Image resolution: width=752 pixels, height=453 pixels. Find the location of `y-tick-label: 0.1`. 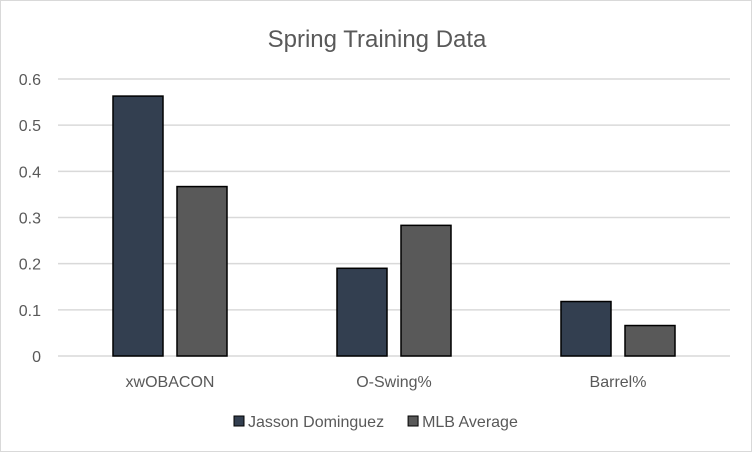

y-tick-label: 0.1 is located at coordinates (30, 311).